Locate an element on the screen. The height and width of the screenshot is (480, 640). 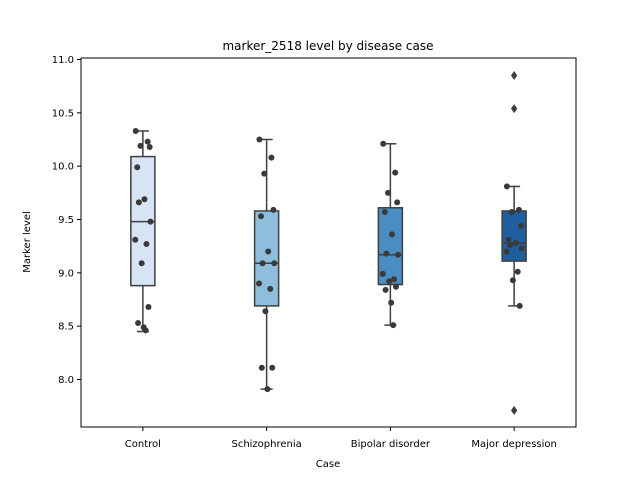
y-tick-label: 10.0 is located at coordinates (63, 167).